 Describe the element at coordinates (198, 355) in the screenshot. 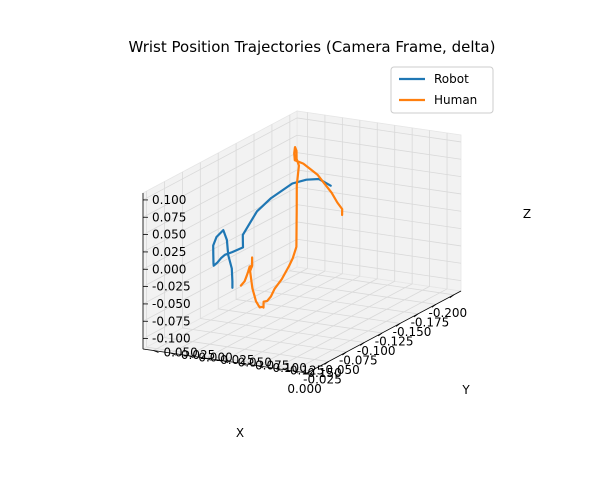

I see `y-tick-label: 0.025` at that location.